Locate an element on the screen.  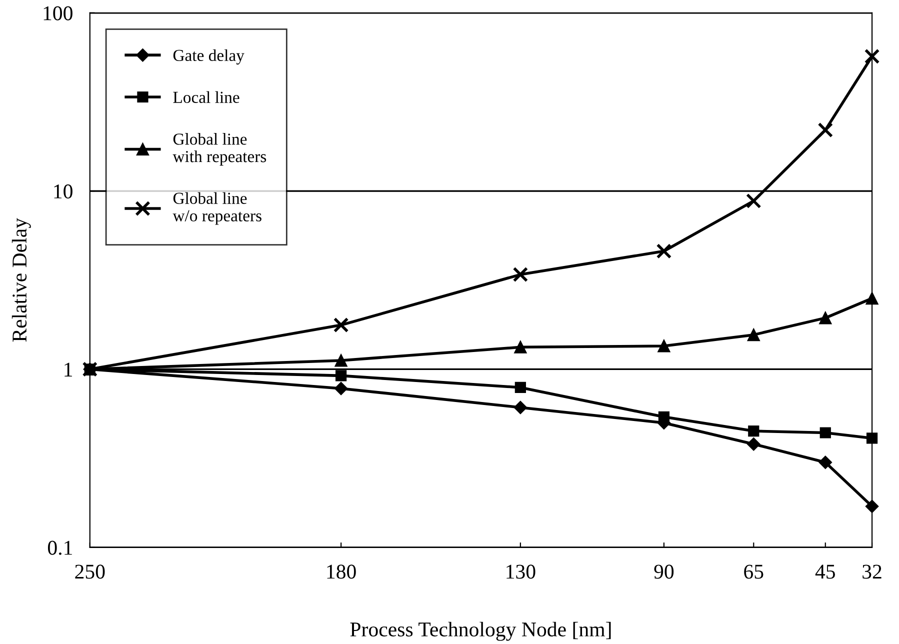
x-tick-label: 45 is located at coordinates (825, 571).